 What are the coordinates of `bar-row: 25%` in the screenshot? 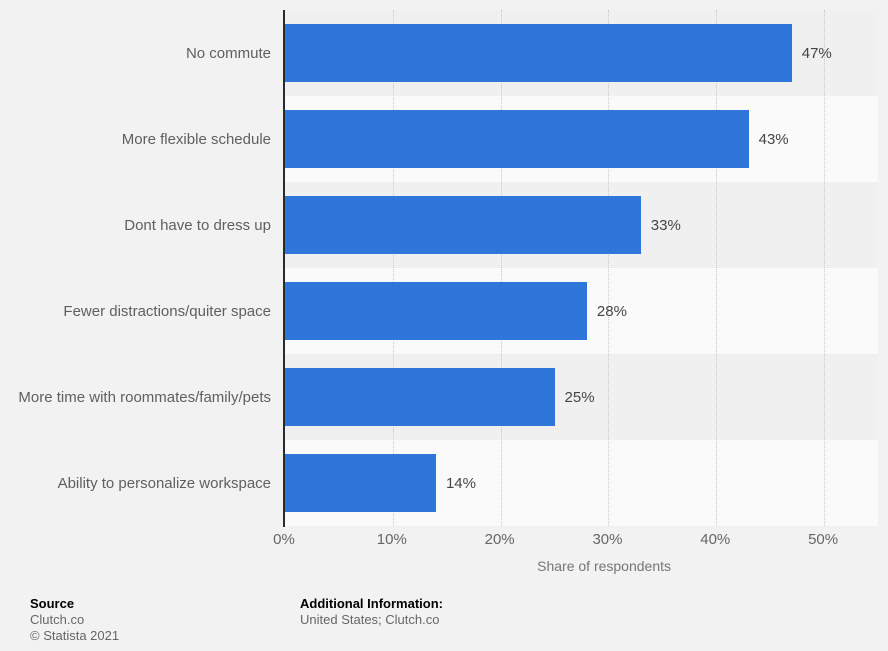 It's located at (581, 397).